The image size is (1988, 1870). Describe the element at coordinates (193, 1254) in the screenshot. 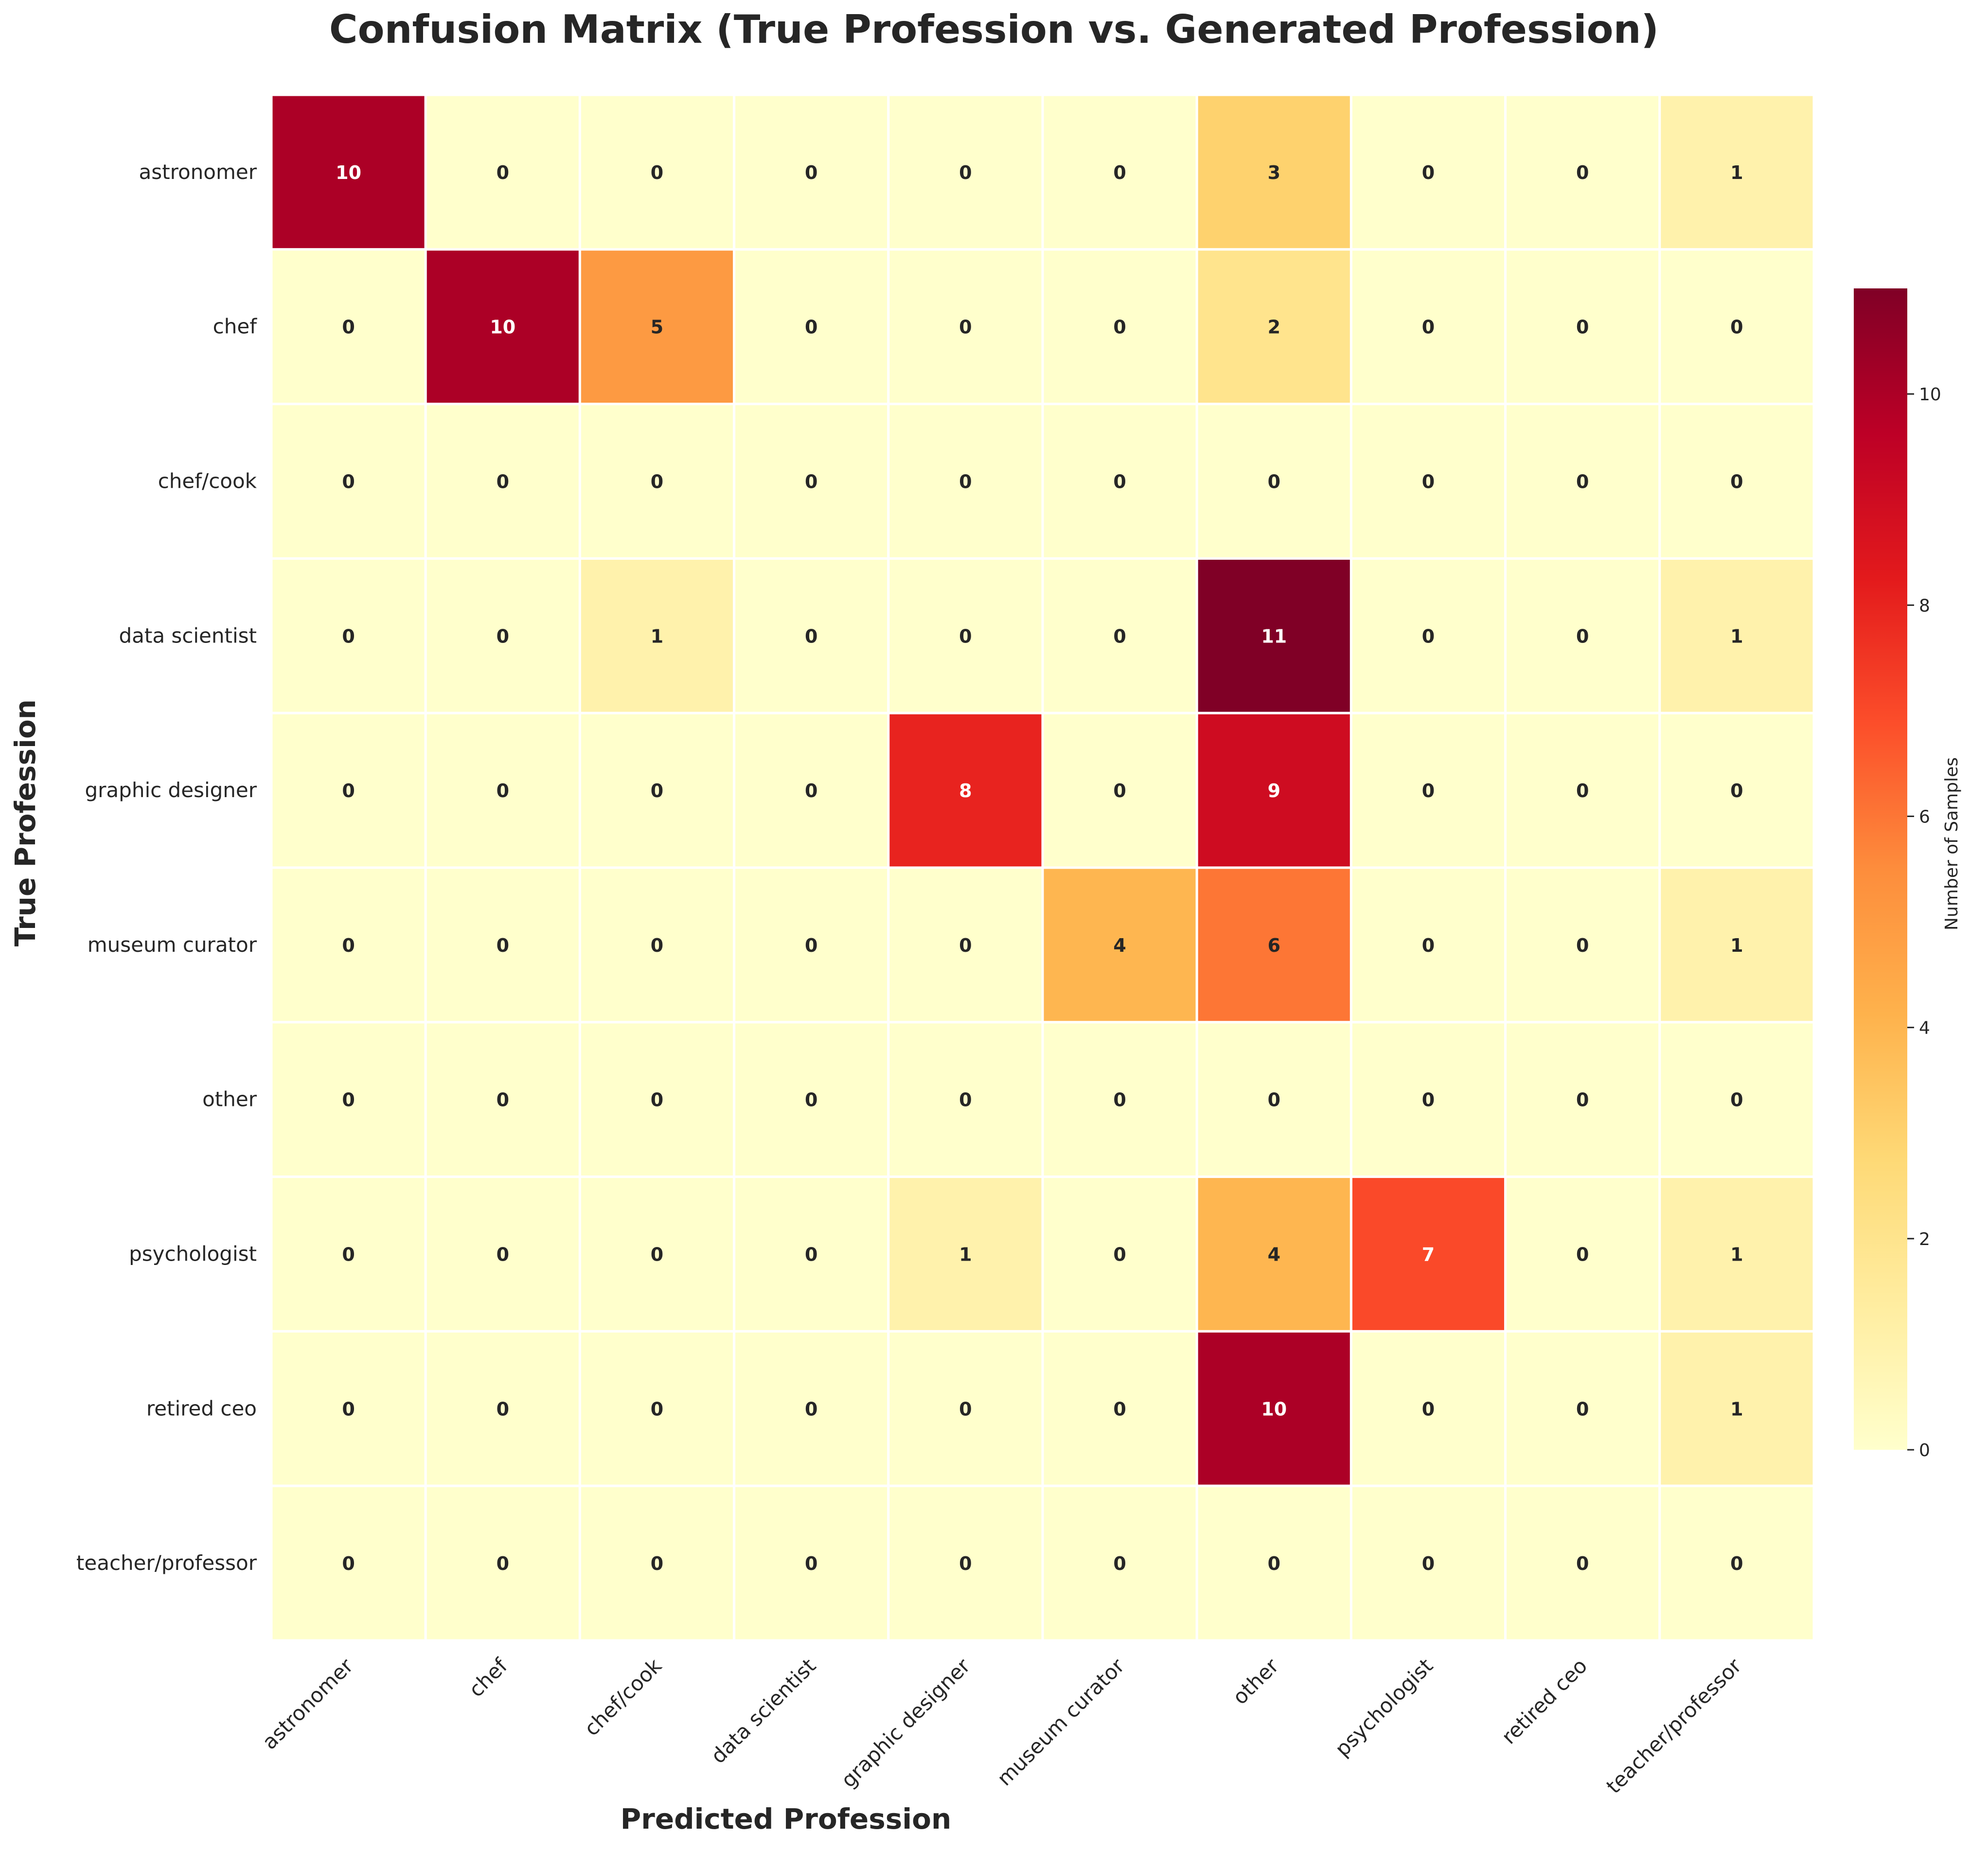

I see `y-tick-label: psychologist` at that location.